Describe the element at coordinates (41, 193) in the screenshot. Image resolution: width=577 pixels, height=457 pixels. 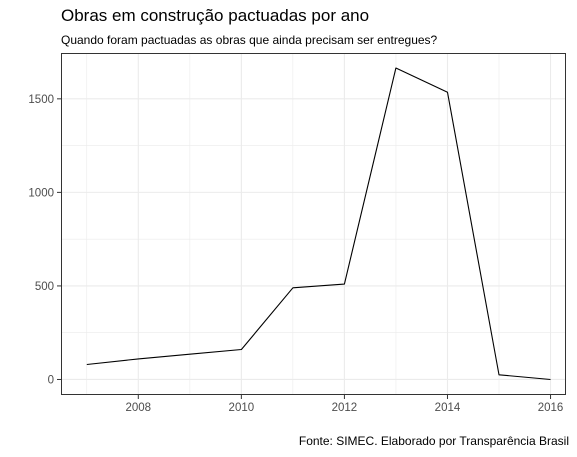
I see `y-tick-label: 1000` at that location.